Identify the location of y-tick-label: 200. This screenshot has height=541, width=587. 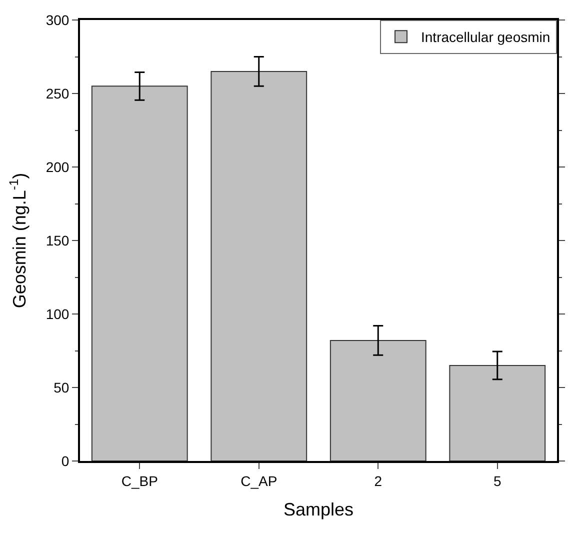
(58, 166).